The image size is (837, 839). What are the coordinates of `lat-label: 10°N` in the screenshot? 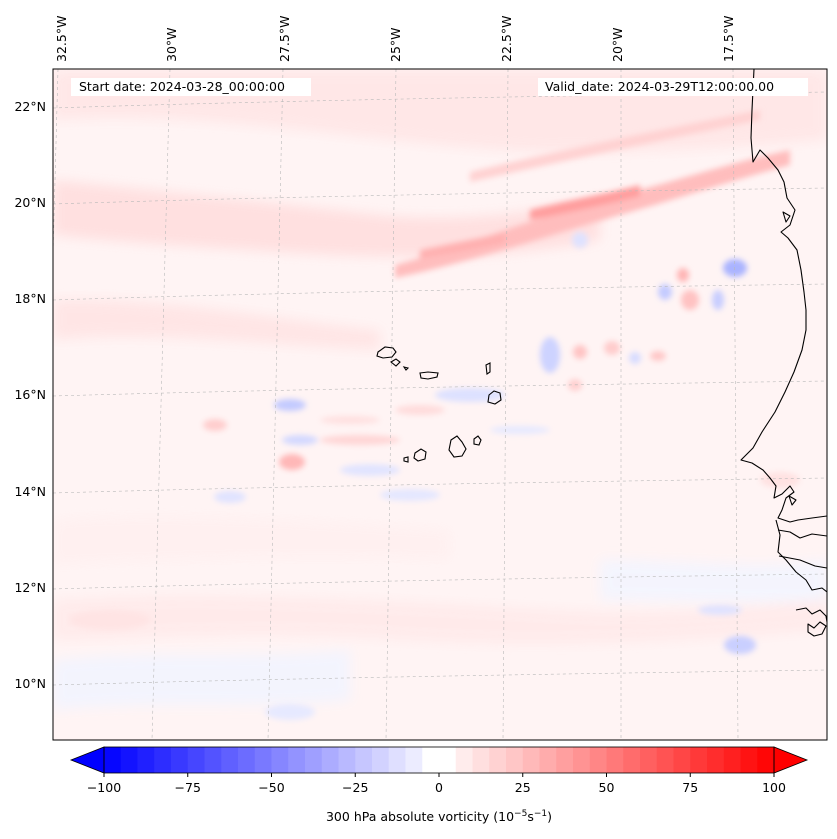 It's located at (30, 683).